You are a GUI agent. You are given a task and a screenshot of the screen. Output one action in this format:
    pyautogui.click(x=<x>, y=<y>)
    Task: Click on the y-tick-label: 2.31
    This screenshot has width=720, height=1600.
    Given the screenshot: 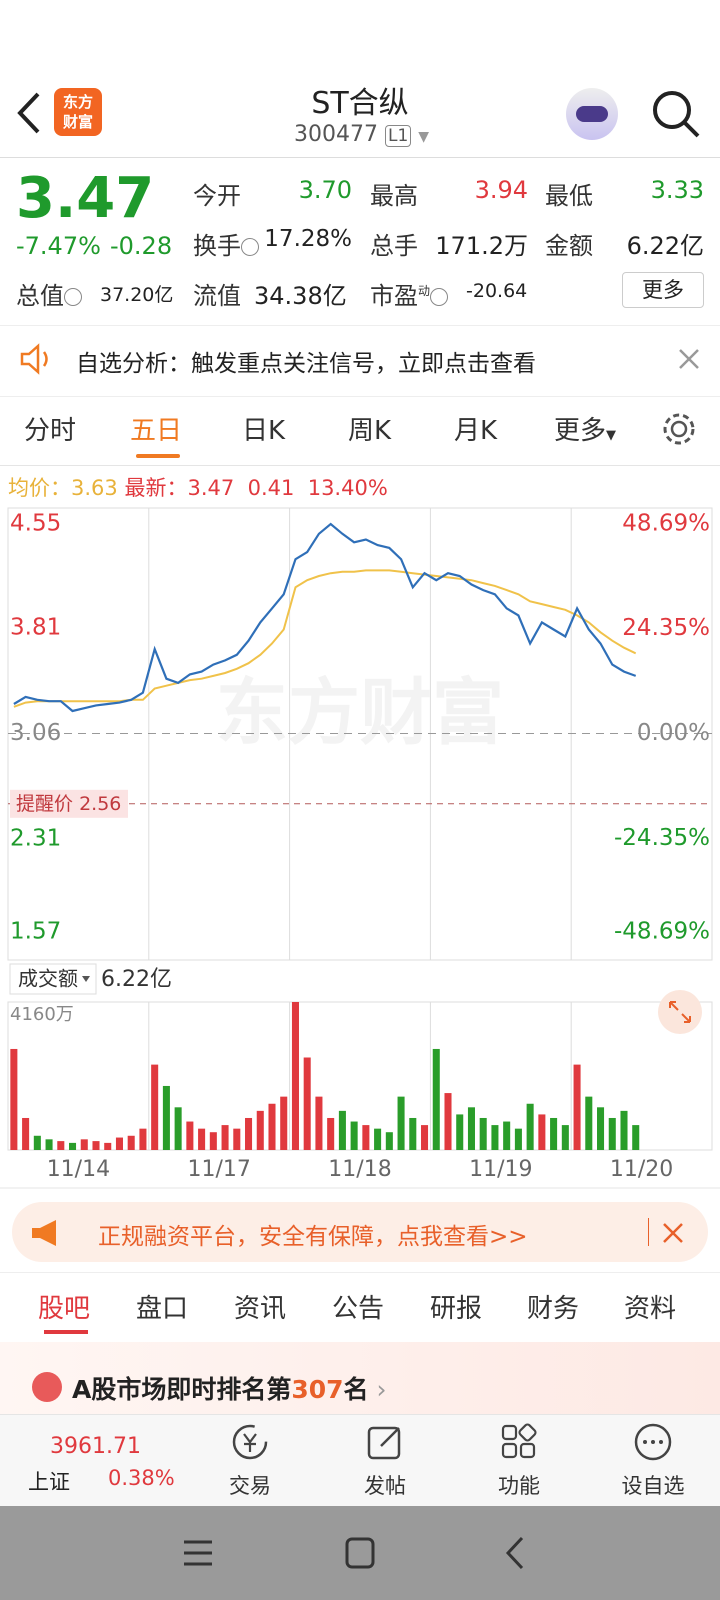 What is the action you would take?
    pyautogui.click(x=35, y=838)
    